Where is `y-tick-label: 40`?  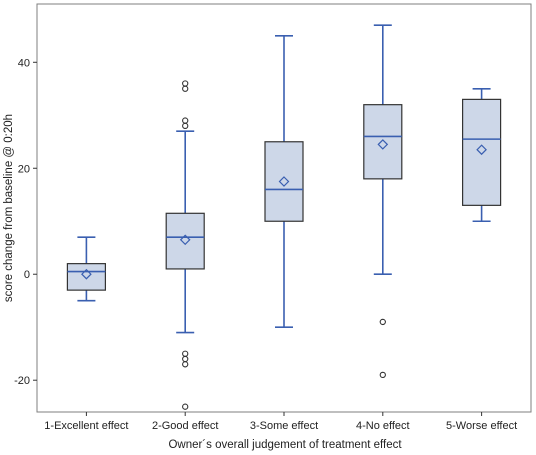
y-tick-label: 40 is located at coordinates (24, 63).